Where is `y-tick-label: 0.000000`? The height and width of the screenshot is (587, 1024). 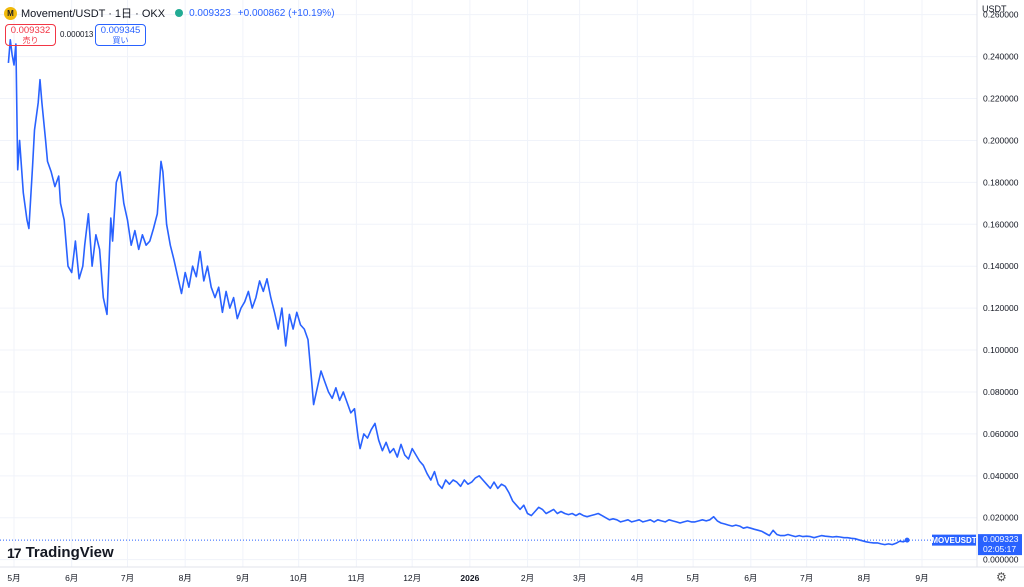 y-tick-label: 0.000000 is located at coordinates (1001, 560).